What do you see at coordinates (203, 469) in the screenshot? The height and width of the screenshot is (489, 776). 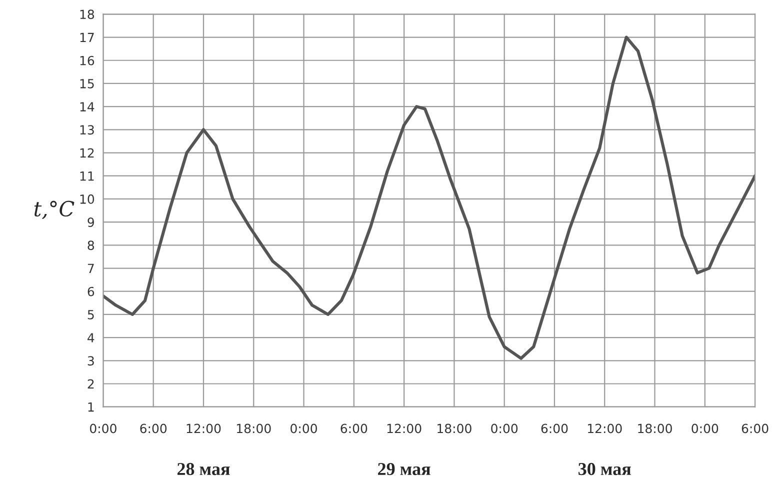 I see `text: 28 мая` at bounding box center [203, 469].